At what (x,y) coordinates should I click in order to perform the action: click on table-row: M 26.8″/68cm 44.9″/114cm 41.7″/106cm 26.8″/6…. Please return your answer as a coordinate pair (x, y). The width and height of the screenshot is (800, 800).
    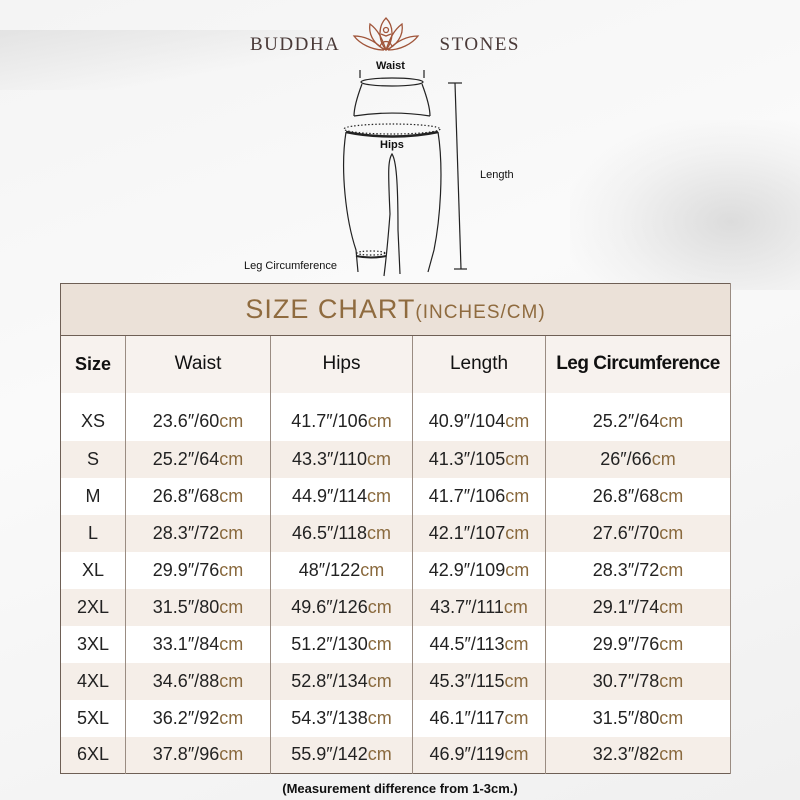
    Looking at the image, I should click on (395, 496).